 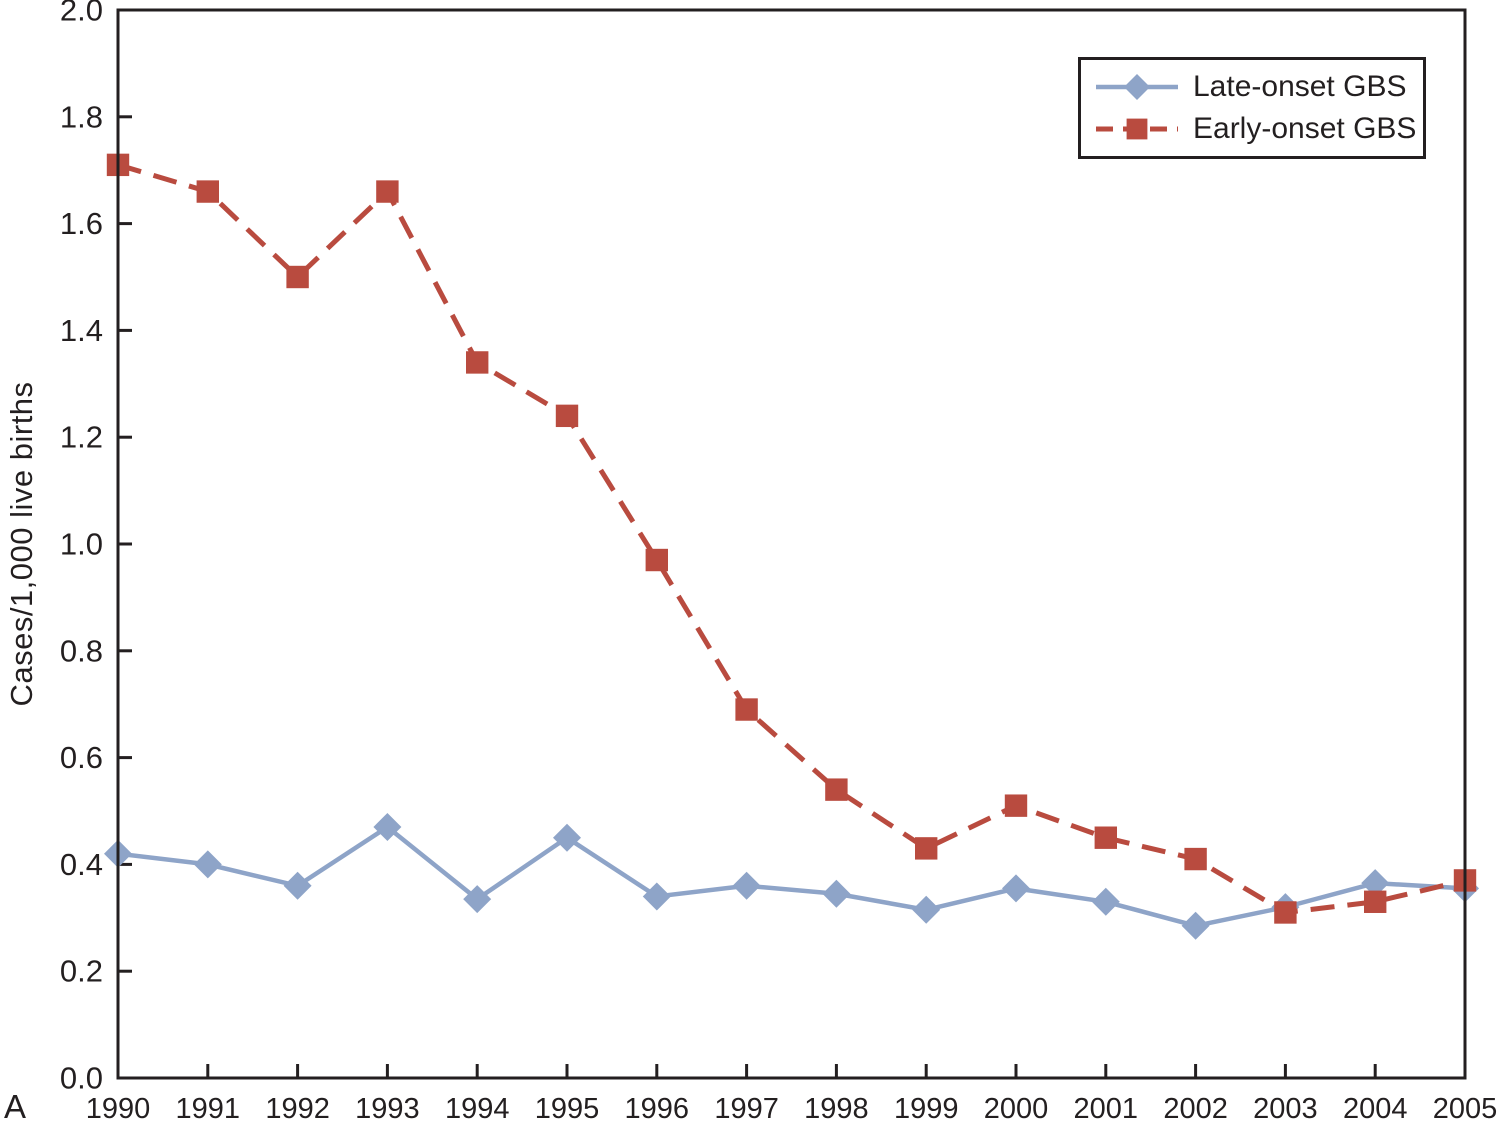 What do you see at coordinates (1305, 128) in the screenshot?
I see `legend-label-early-onset: Early-onset GBS` at bounding box center [1305, 128].